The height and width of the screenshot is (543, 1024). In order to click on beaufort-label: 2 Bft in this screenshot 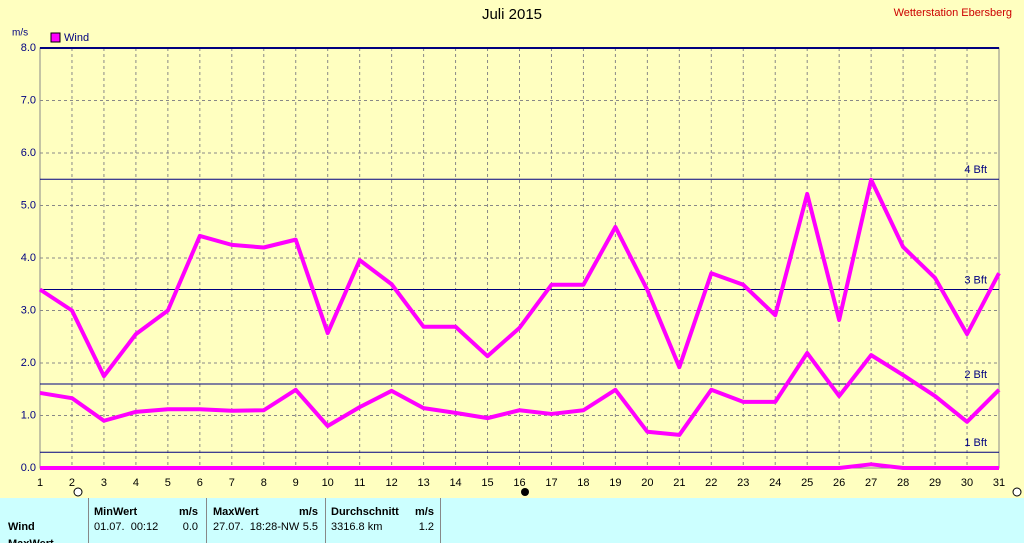, I will do `click(975, 375)`.